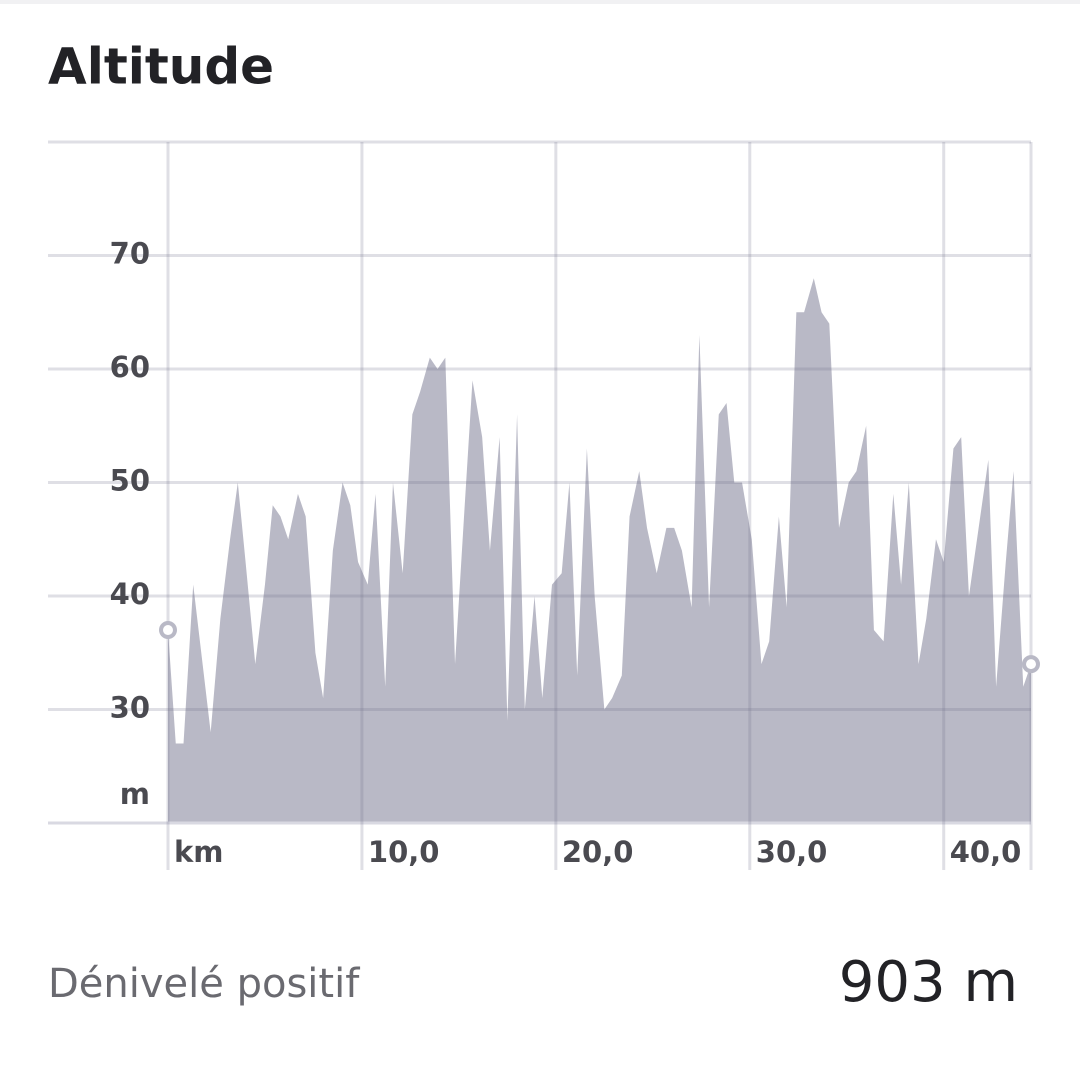 The image size is (1080, 1079). Describe the element at coordinates (135, 794) in the screenshot. I see `y-unit-label: m` at that location.